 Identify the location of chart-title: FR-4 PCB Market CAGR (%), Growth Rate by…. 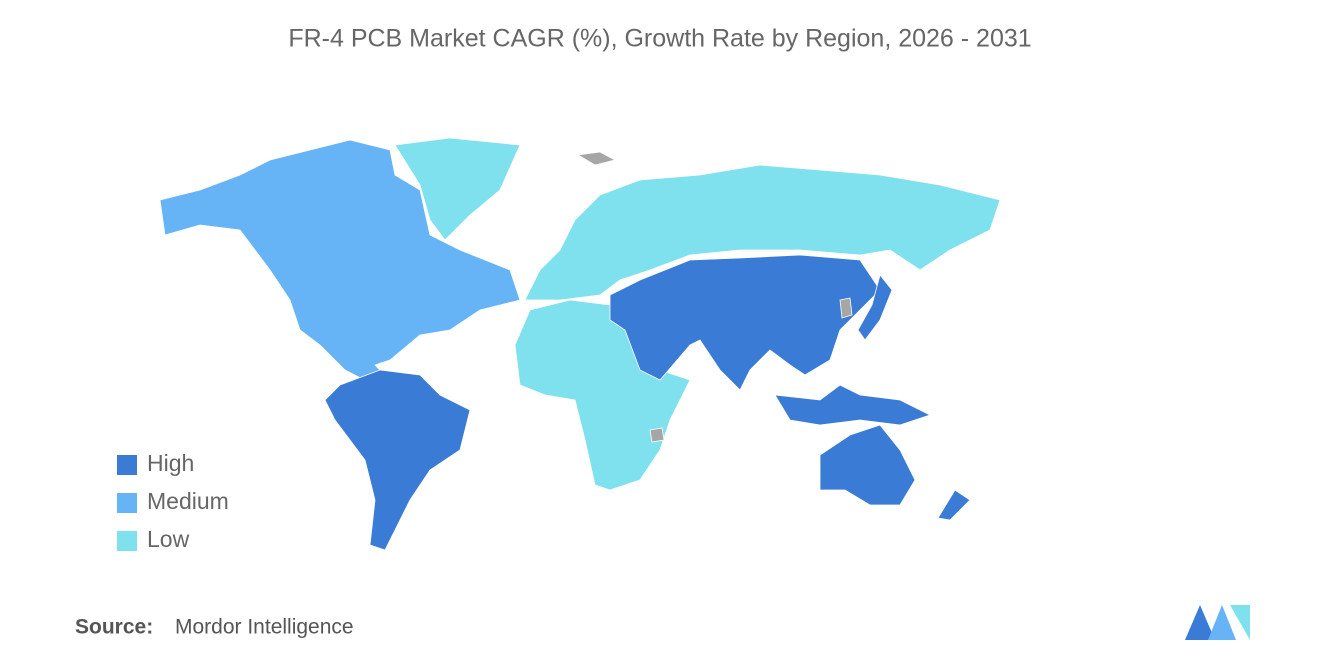
(659, 39).